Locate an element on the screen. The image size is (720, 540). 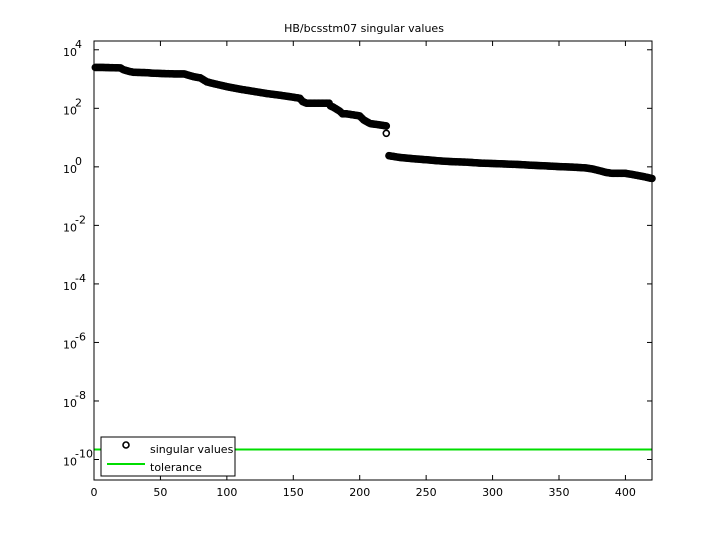
x-tick-label: 200 is located at coordinates (359, 492).